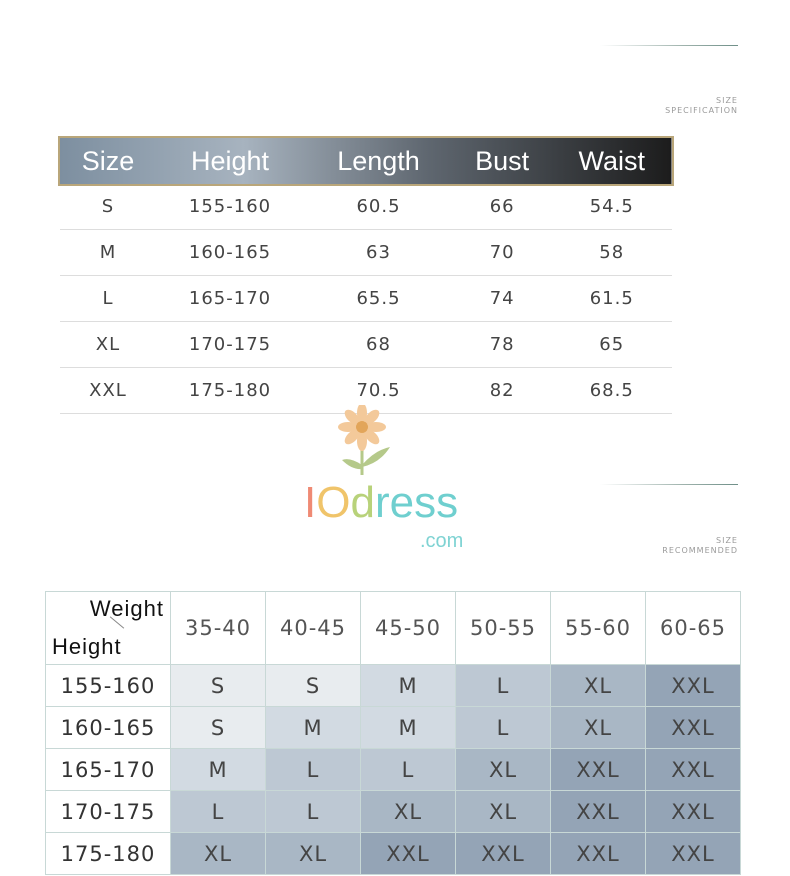  I want to click on table-row: 165-170 M L L XL XXL XXL, so click(393, 769).